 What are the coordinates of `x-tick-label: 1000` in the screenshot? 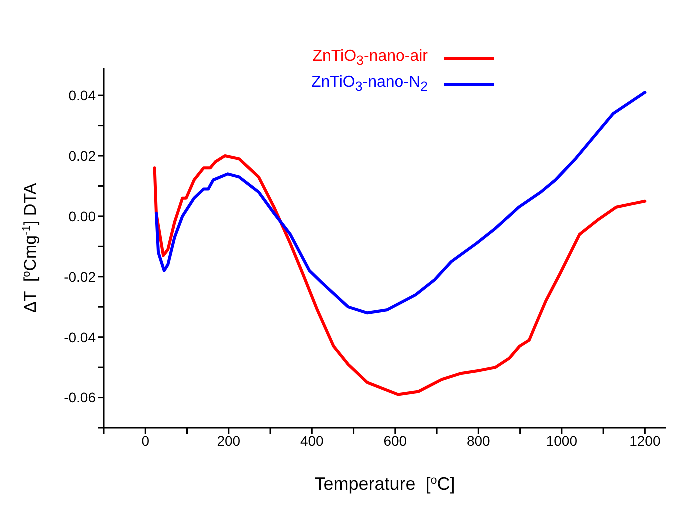 It's located at (562, 440).